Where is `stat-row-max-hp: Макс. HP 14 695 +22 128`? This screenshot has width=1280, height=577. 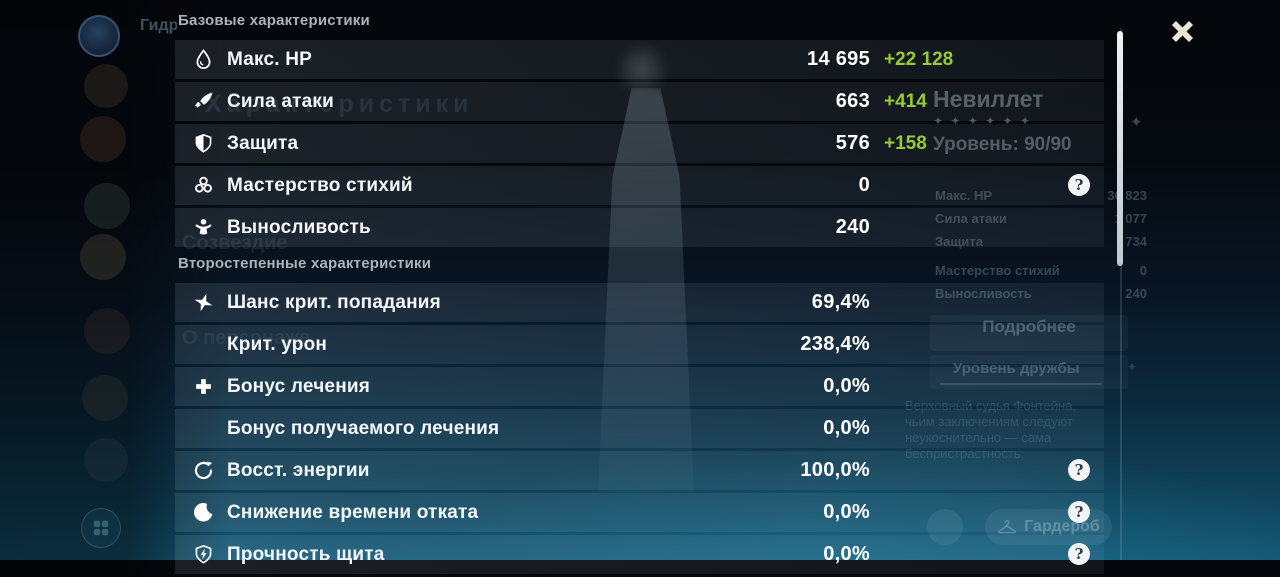 stat-row-max-hp: Макс. HP 14 695 +22 128 is located at coordinates (639, 59).